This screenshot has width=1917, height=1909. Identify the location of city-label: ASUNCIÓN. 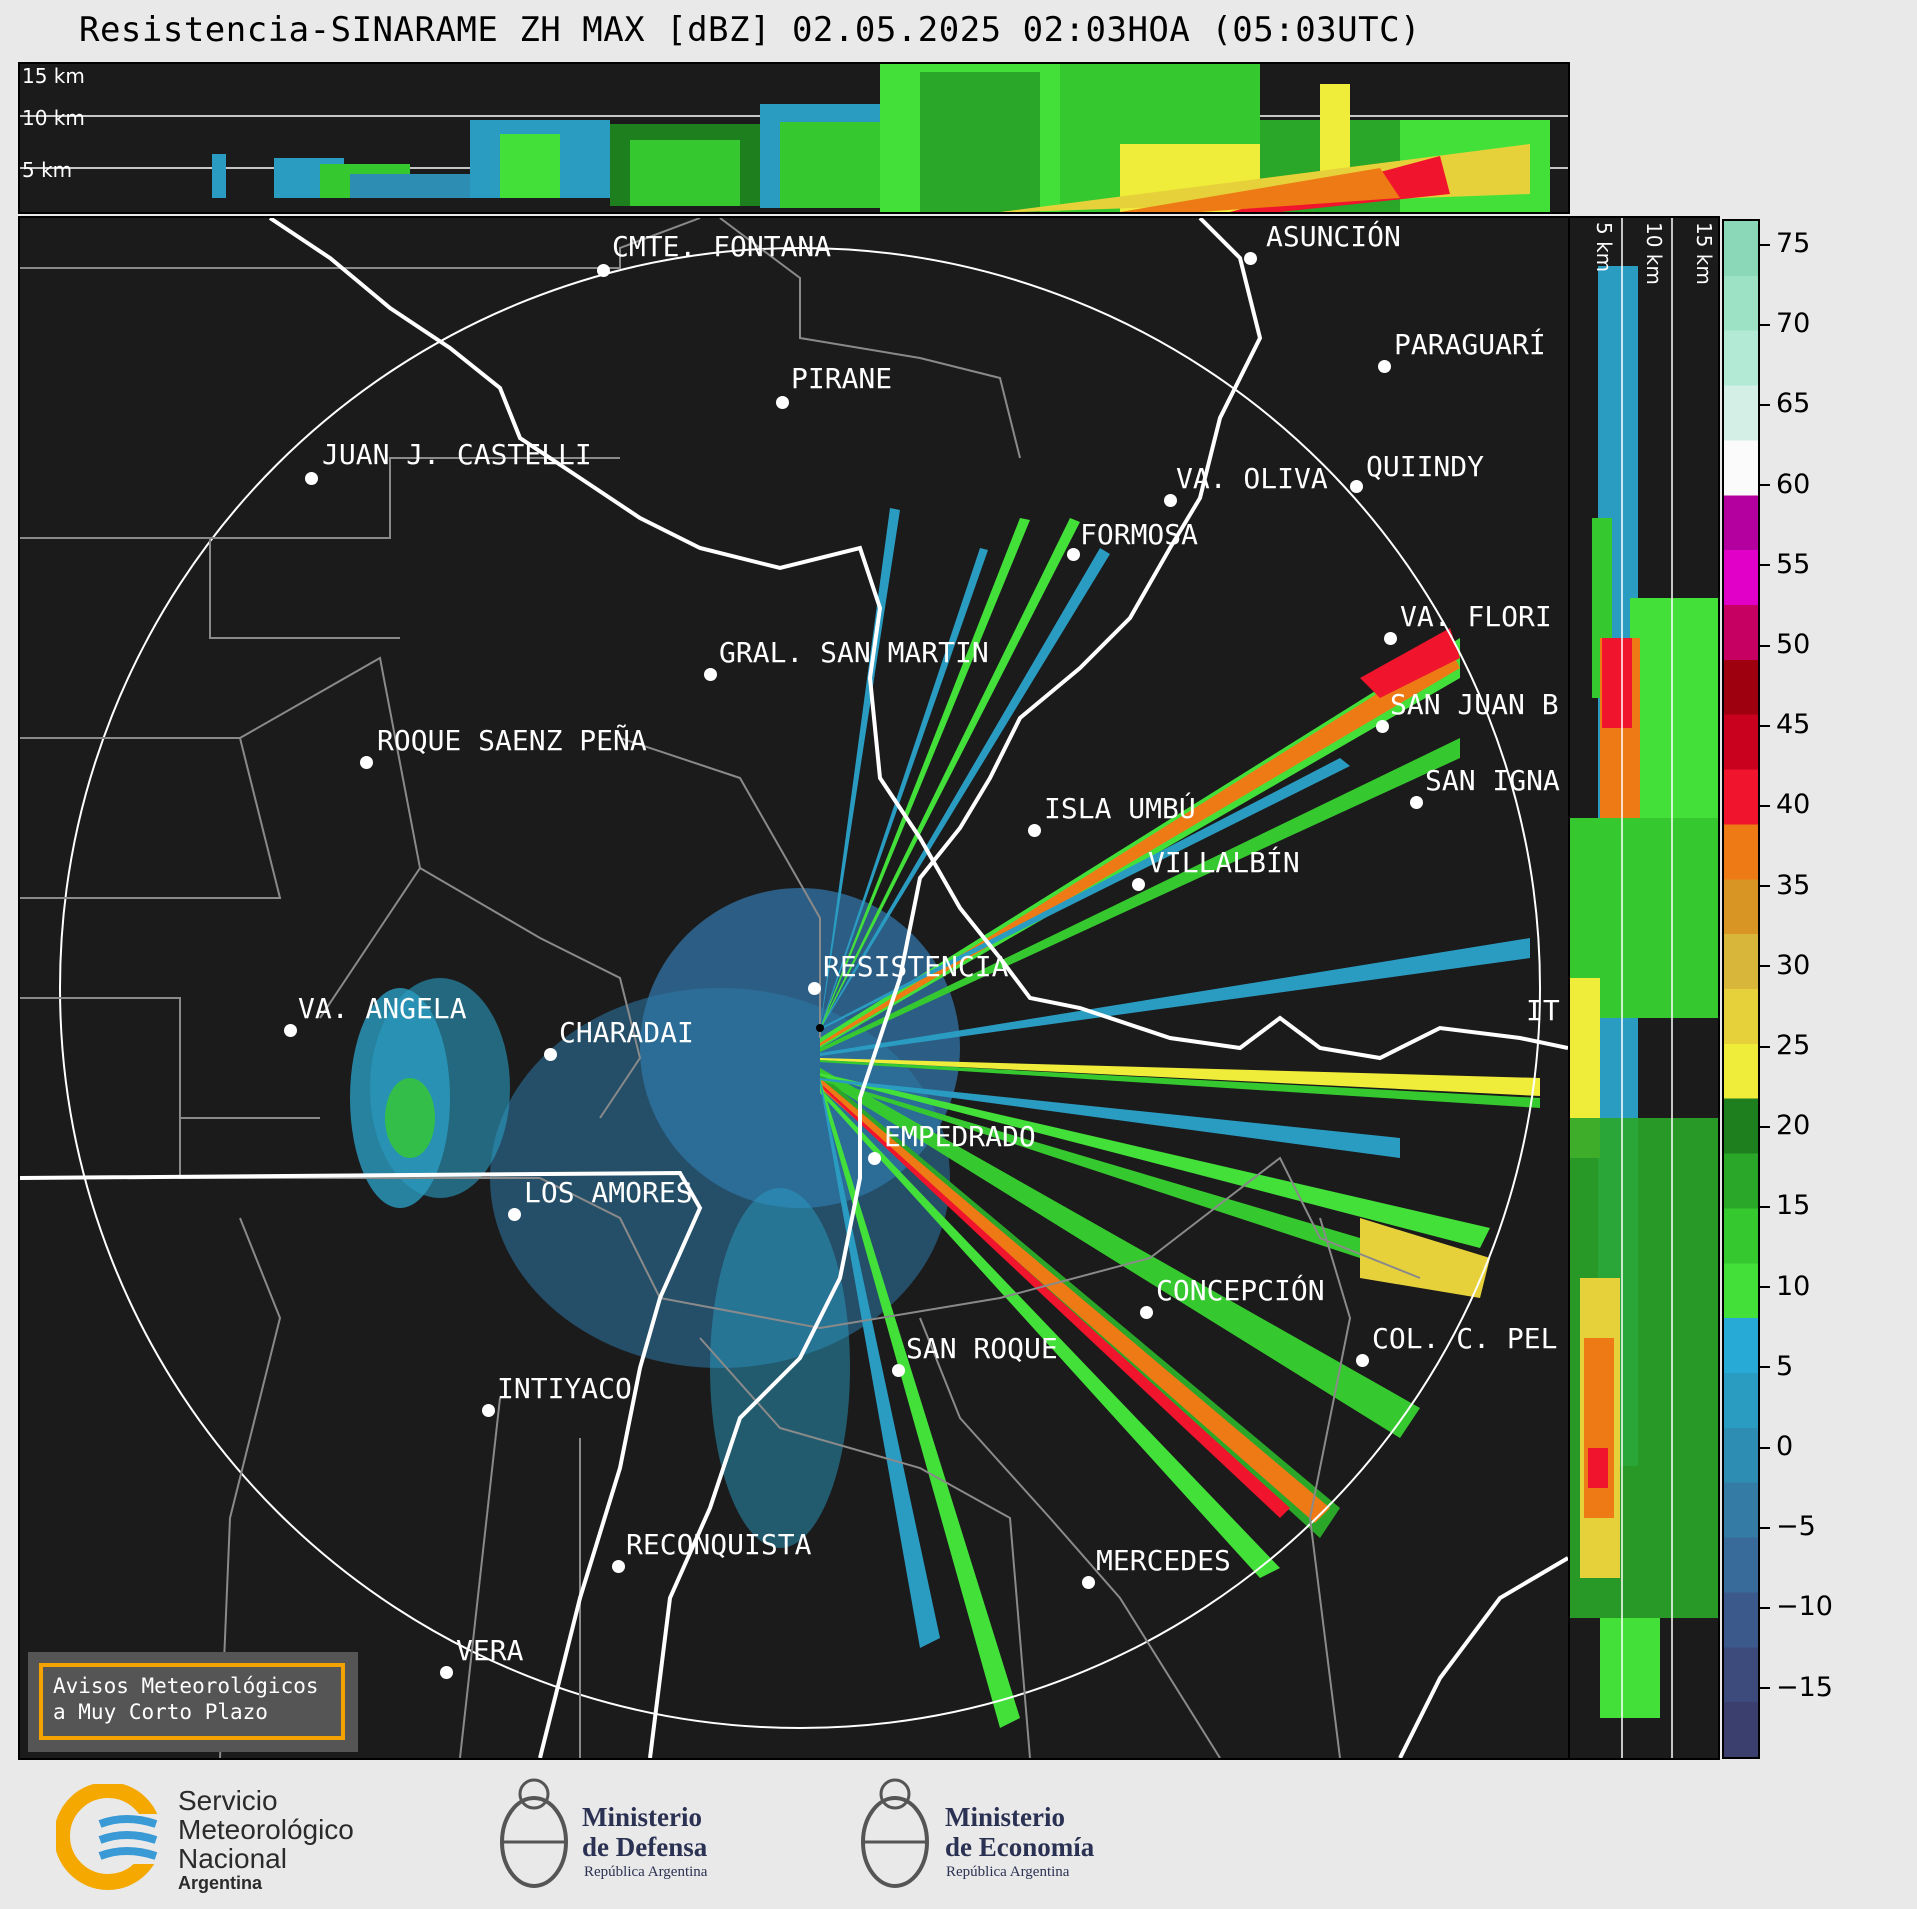
(1333, 236).